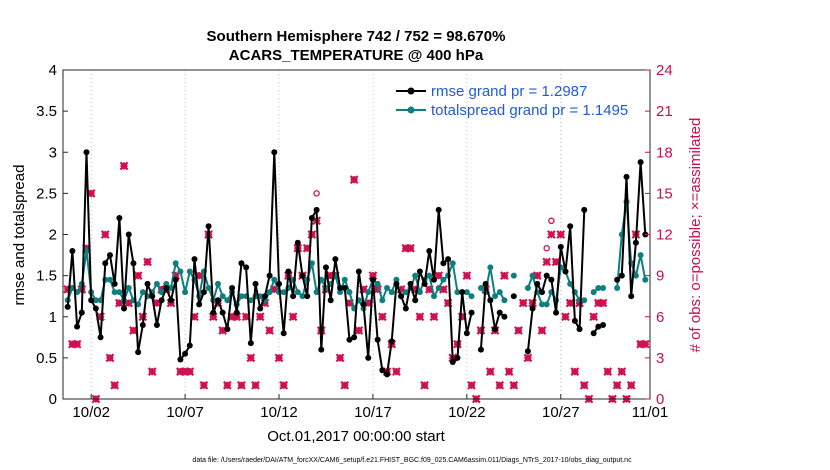  What do you see at coordinates (46, 193) in the screenshot?
I see `y-left-tick-label: 2.5` at bounding box center [46, 193].